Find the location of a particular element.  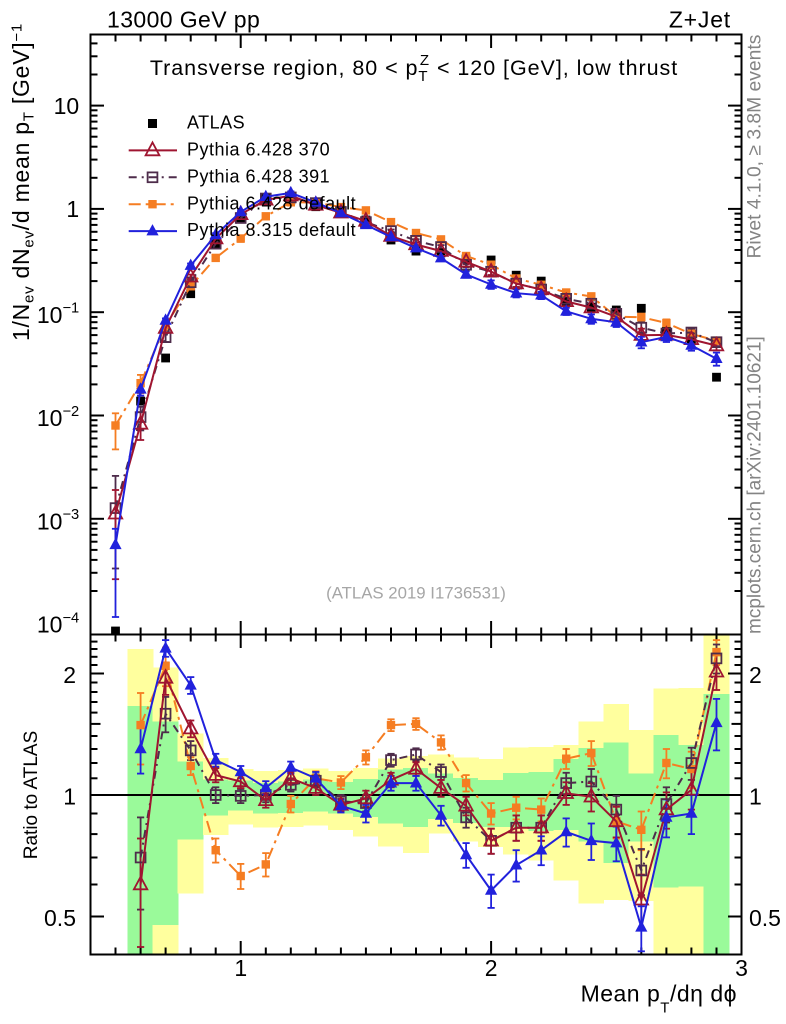

svg-text: 10⁻² is located at coordinates (58, 417).